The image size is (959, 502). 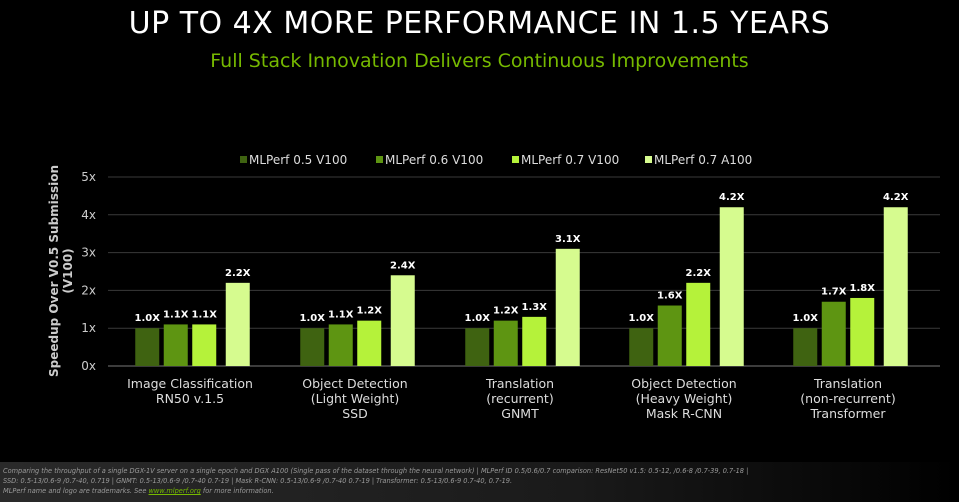 I want to click on footnote-text-end: for more information., so click(x=237, y=491).